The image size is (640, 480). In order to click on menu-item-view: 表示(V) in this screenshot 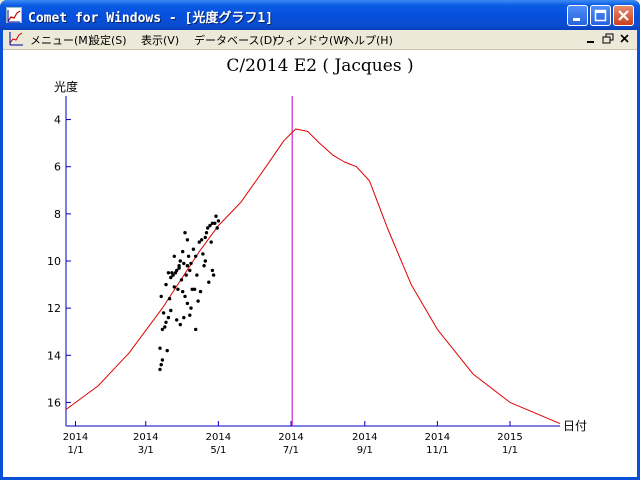, I will do `click(160, 40)`.